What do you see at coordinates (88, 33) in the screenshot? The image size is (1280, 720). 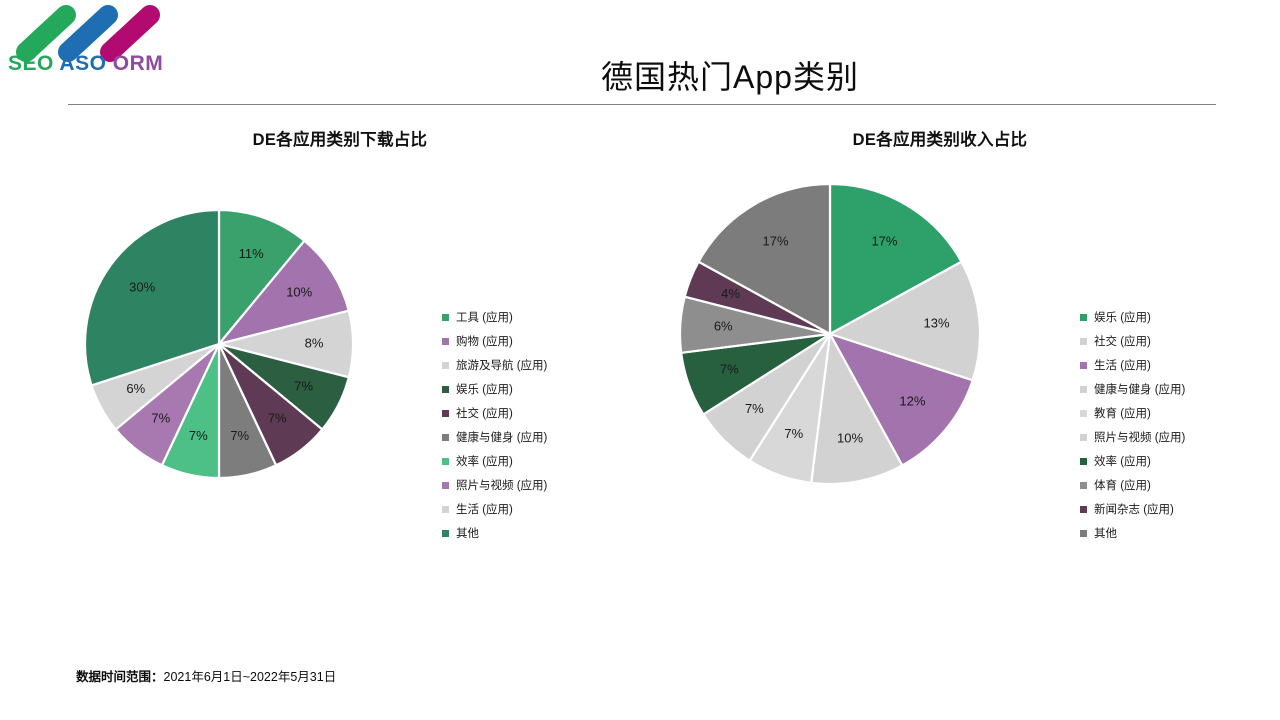 I see `logo-bar-blue` at bounding box center [88, 33].